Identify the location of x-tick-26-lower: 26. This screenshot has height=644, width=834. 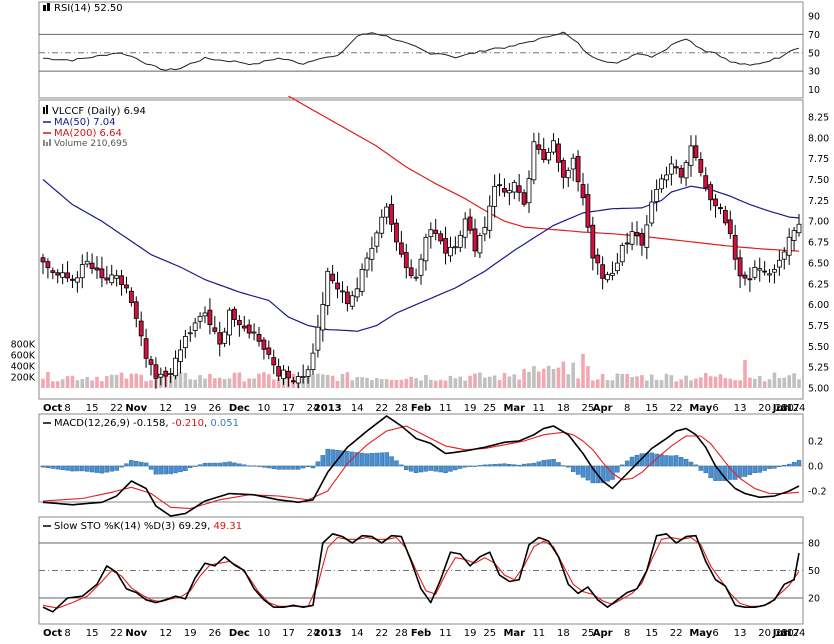
(214, 633).